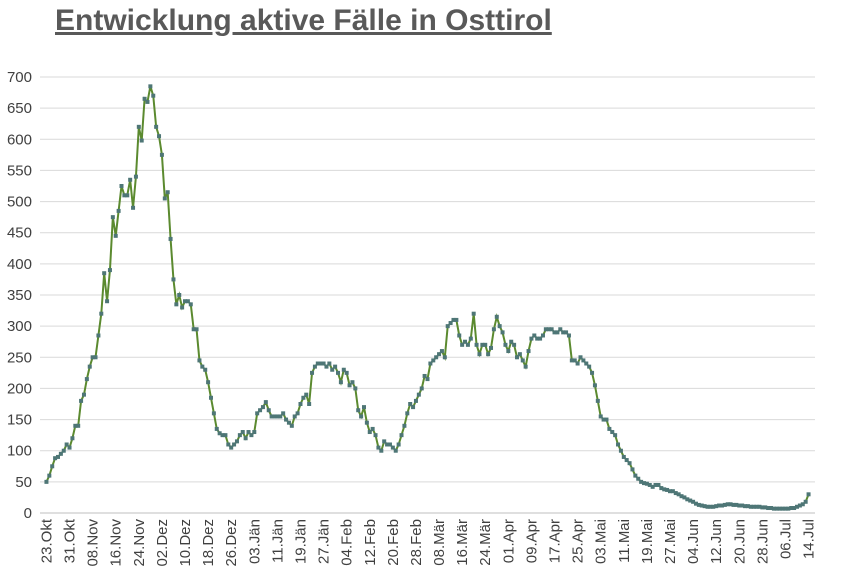  What do you see at coordinates (762, 541) in the screenshot?
I see `x-tick-label: 28.Jun` at bounding box center [762, 541].